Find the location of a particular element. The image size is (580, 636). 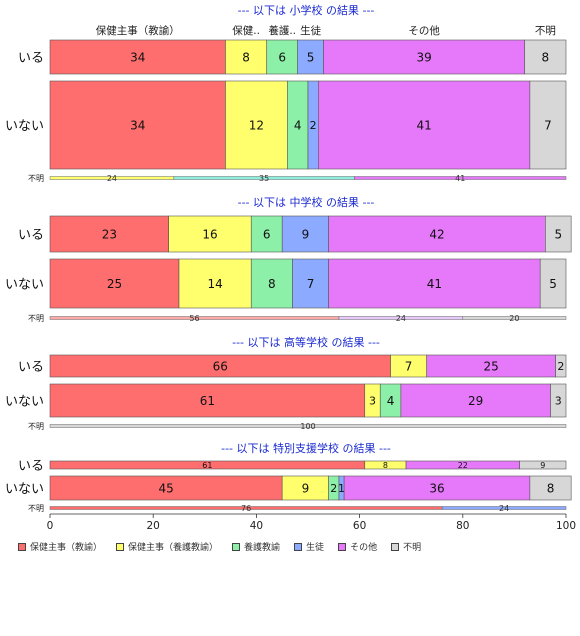

legend-item: その他 is located at coordinates (357, 546).